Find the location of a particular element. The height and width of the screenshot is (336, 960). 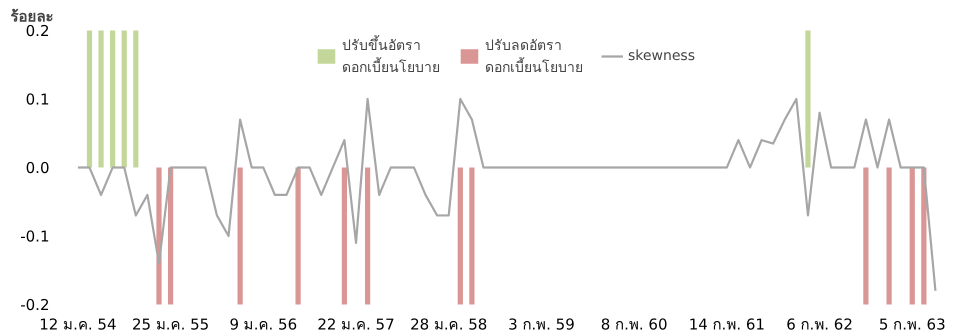

x-tick-label: 6 ก.พ. 62 is located at coordinates (819, 325).